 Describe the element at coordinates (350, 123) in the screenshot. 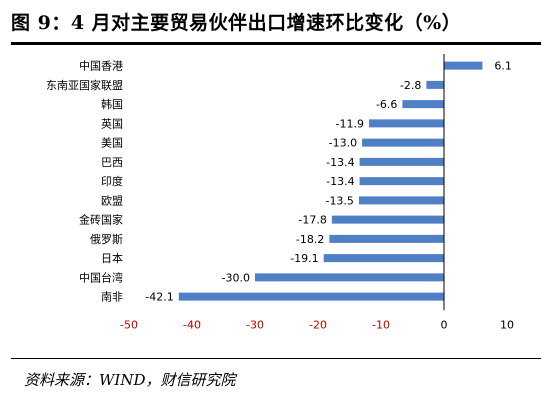

I see `data-label: -11.9` at that location.